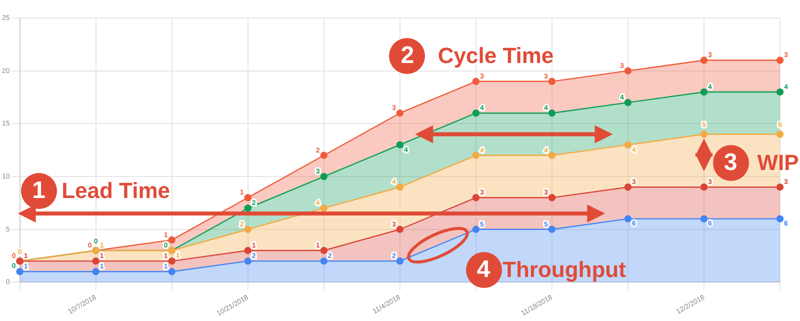 This screenshot has height=321, width=800. I want to click on annotation: Throughput, so click(564, 269).